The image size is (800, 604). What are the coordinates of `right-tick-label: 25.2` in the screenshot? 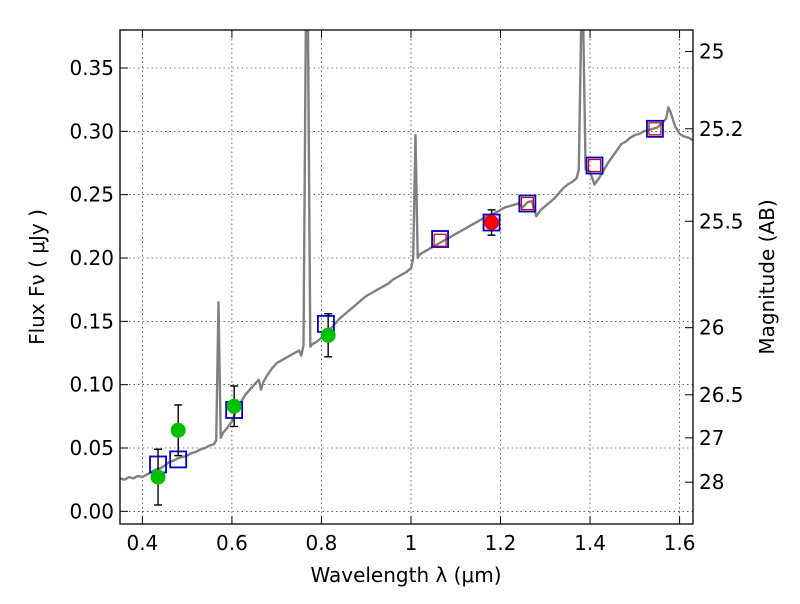 It's located at (721, 129).